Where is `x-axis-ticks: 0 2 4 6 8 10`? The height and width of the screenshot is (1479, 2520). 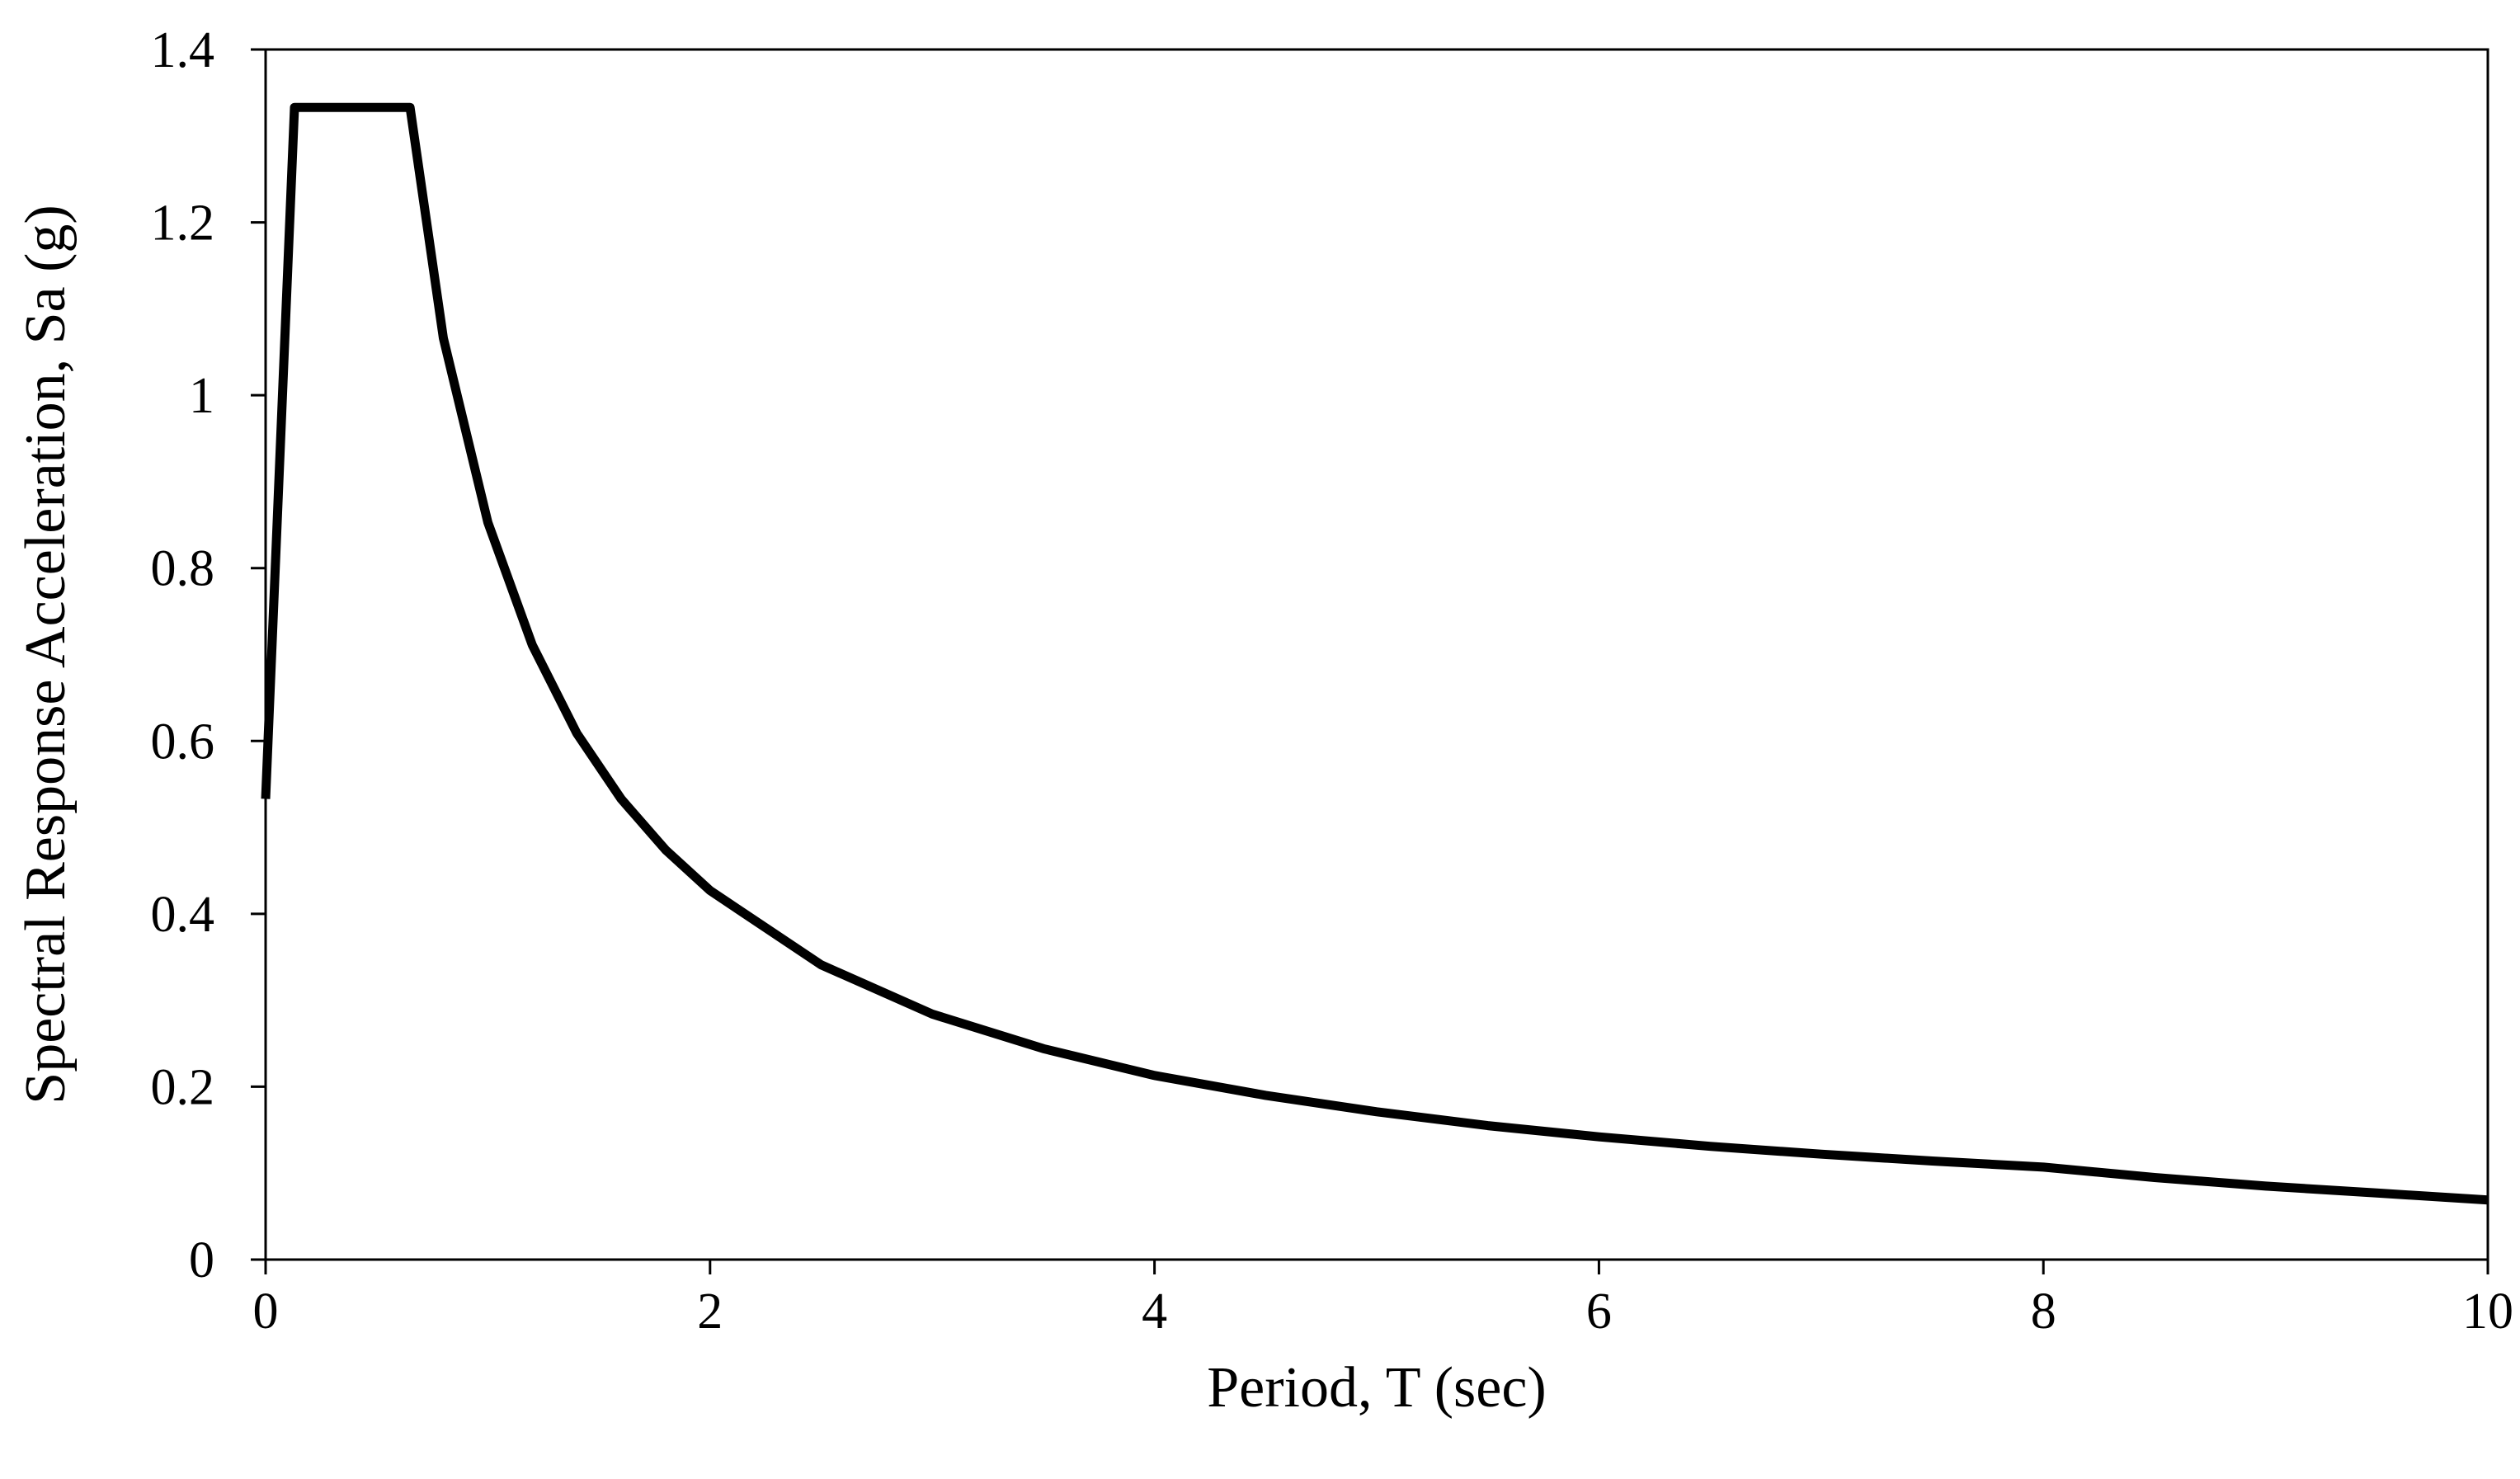 x-axis-ticks: 0 2 4 6 8 10 is located at coordinates (1383, 1300).